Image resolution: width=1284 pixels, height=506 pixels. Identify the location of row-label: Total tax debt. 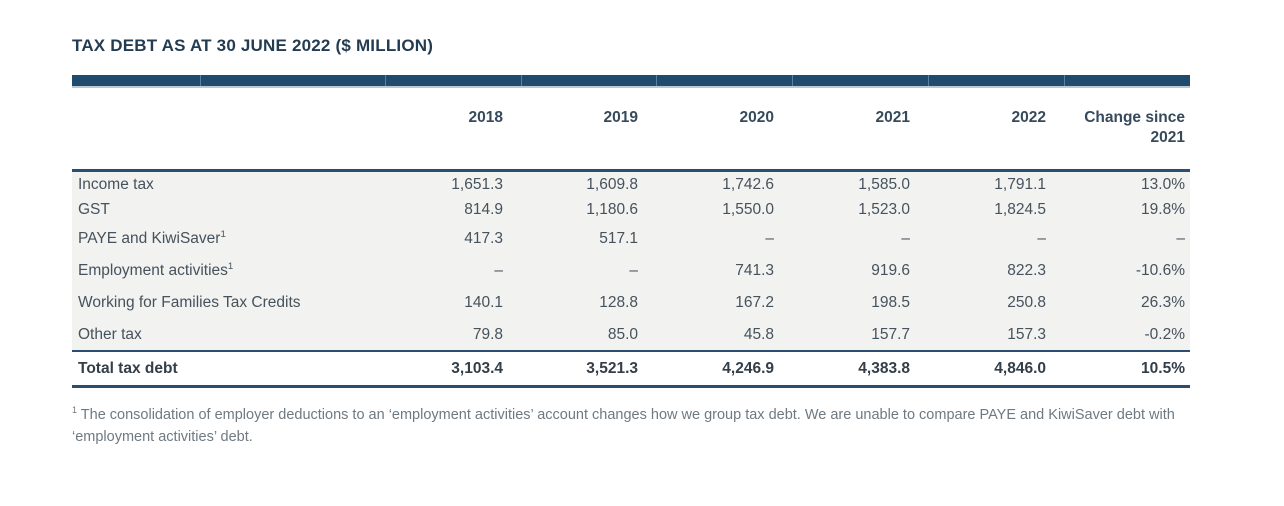
(228, 369).